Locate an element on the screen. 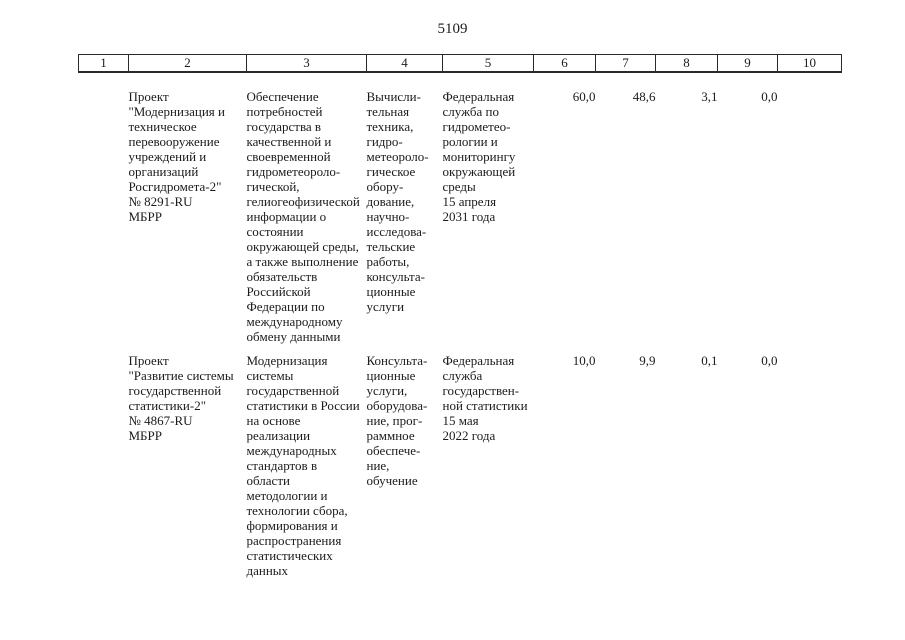  column-number-header-10: 10 is located at coordinates (809, 63).